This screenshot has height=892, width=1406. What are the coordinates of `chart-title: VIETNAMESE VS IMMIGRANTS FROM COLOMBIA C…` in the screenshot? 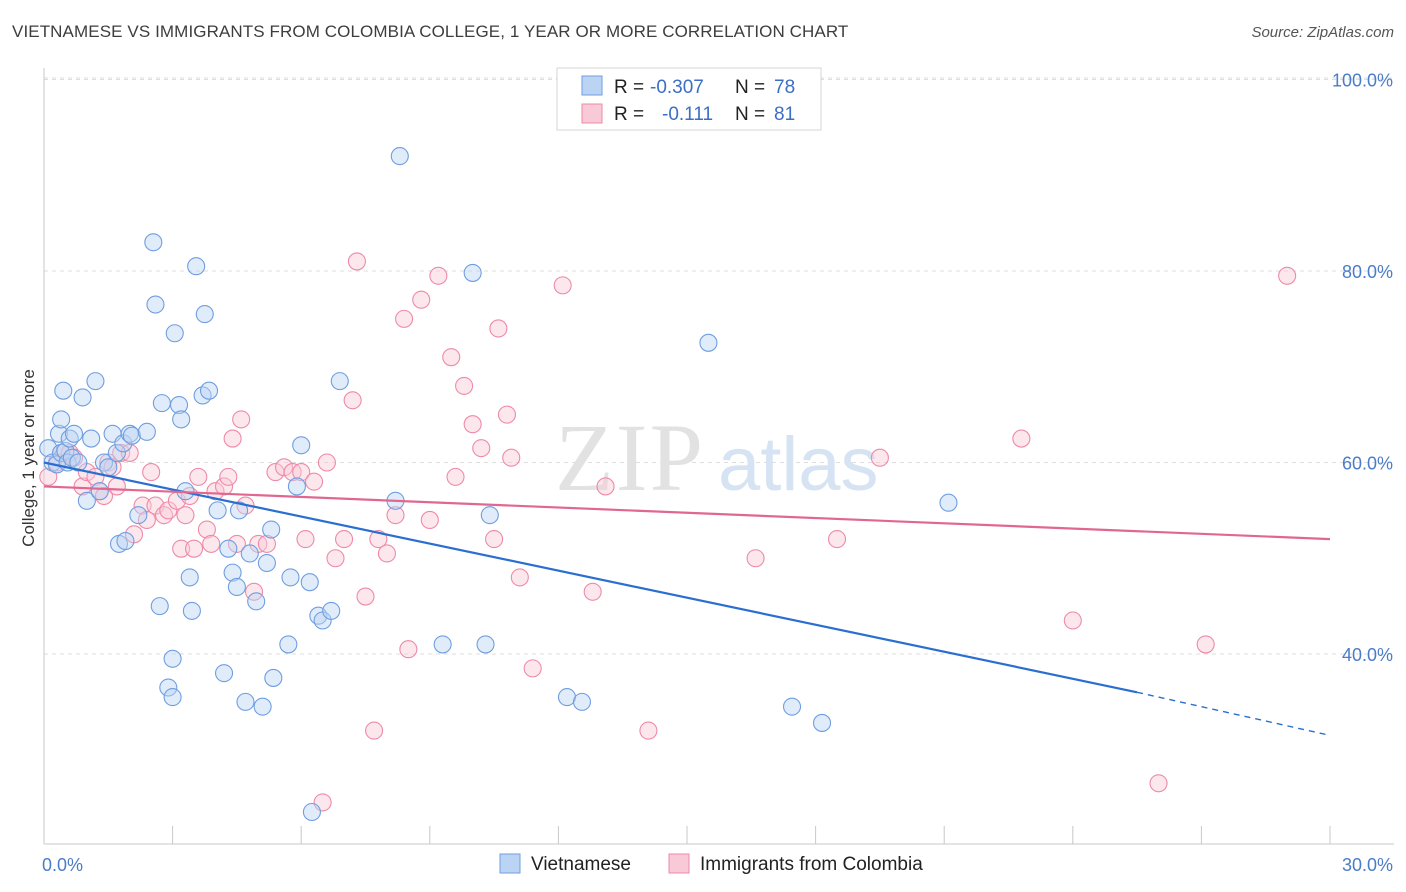 It's located at (430, 31).